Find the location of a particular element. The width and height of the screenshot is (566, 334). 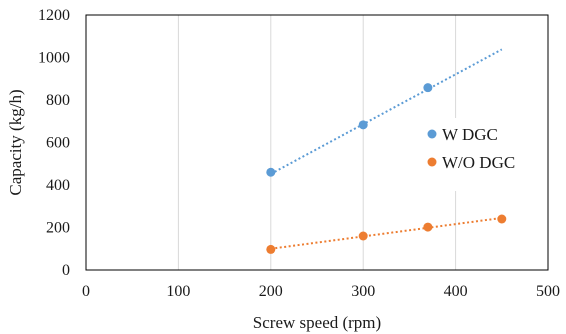

y-tick-label: 400 is located at coordinates (58, 185).